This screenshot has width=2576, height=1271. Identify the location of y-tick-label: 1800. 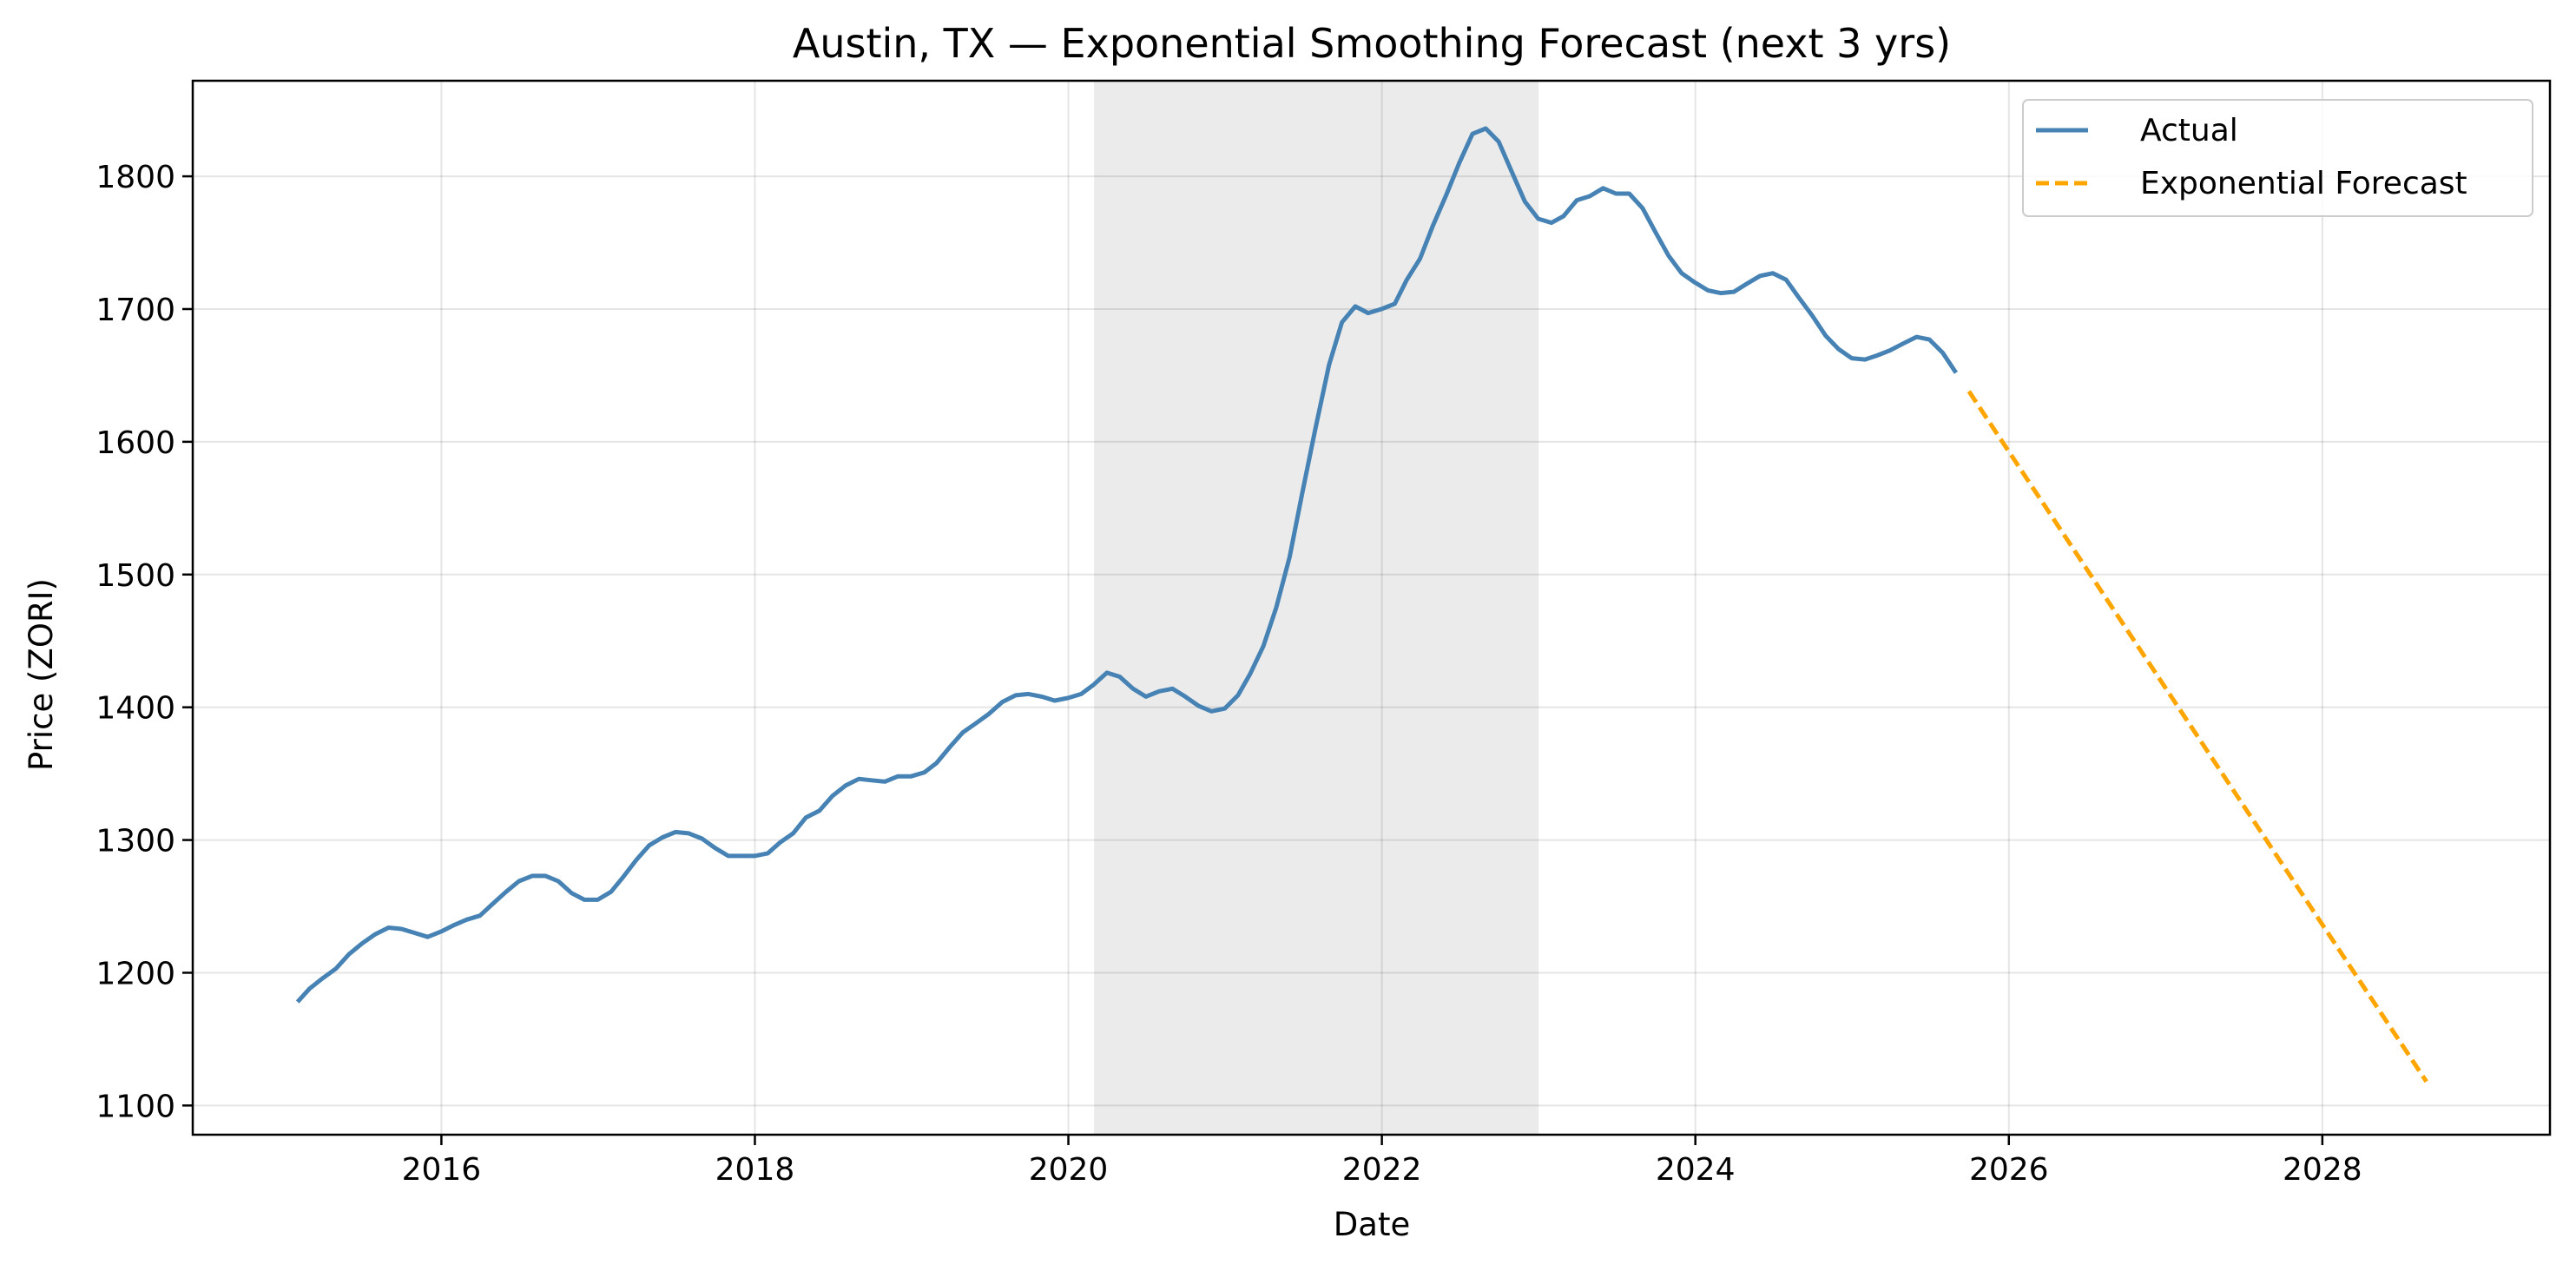
(135, 178).